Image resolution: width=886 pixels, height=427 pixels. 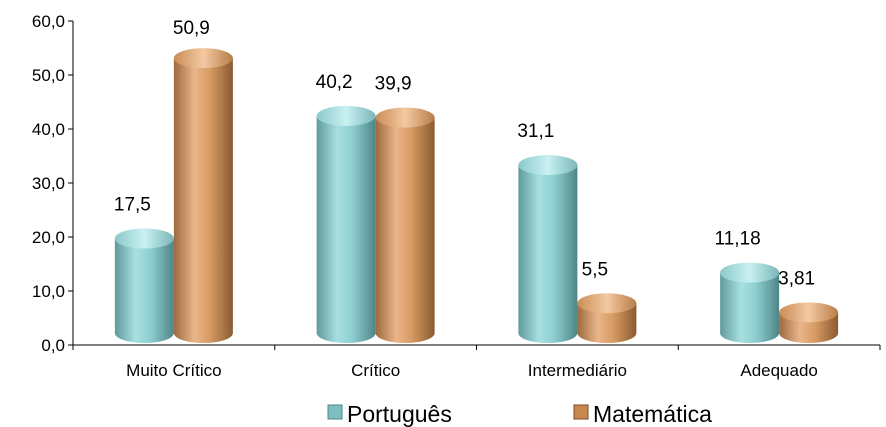 I want to click on data-label: 17,5, so click(x=132, y=205).